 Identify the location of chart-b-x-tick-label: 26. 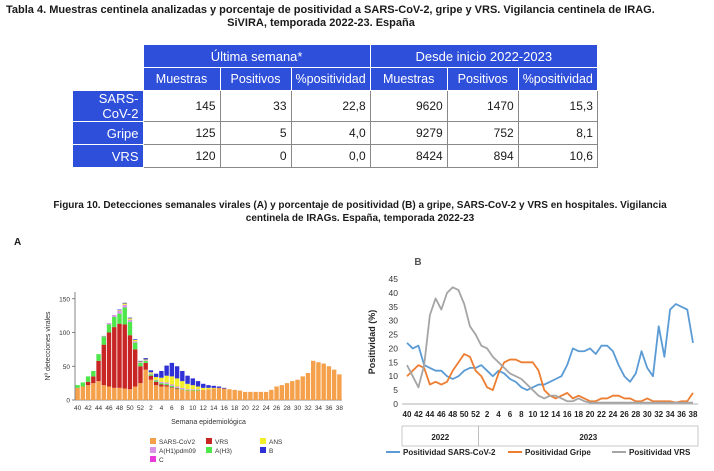
(624, 414).